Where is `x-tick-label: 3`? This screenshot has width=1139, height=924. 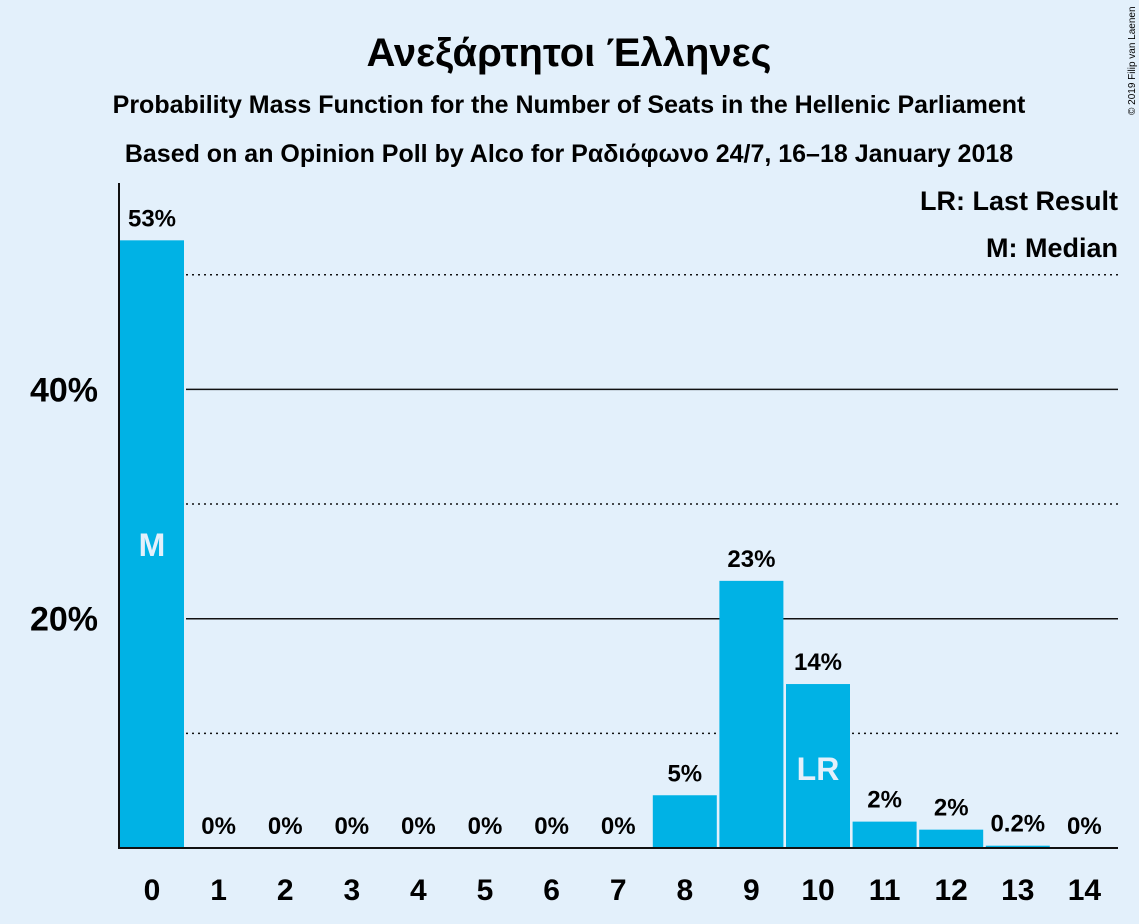 x-tick-label: 3 is located at coordinates (351, 890).